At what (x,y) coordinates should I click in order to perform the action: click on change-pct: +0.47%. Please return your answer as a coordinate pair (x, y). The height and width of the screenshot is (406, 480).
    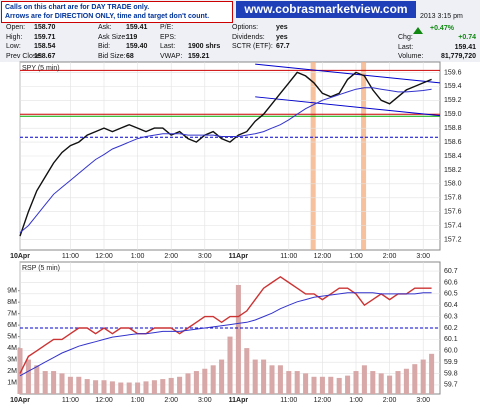
    Looking at the image, I should click on (442, 28).